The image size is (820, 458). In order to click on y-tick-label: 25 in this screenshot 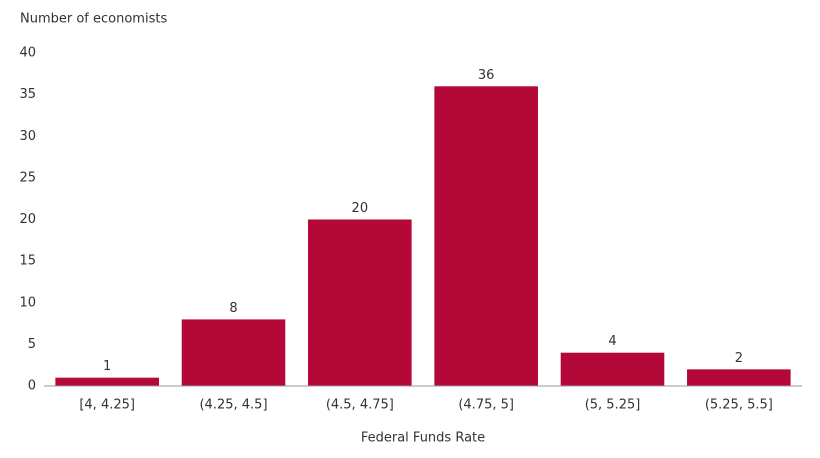, I will do `click(27, 177)`.